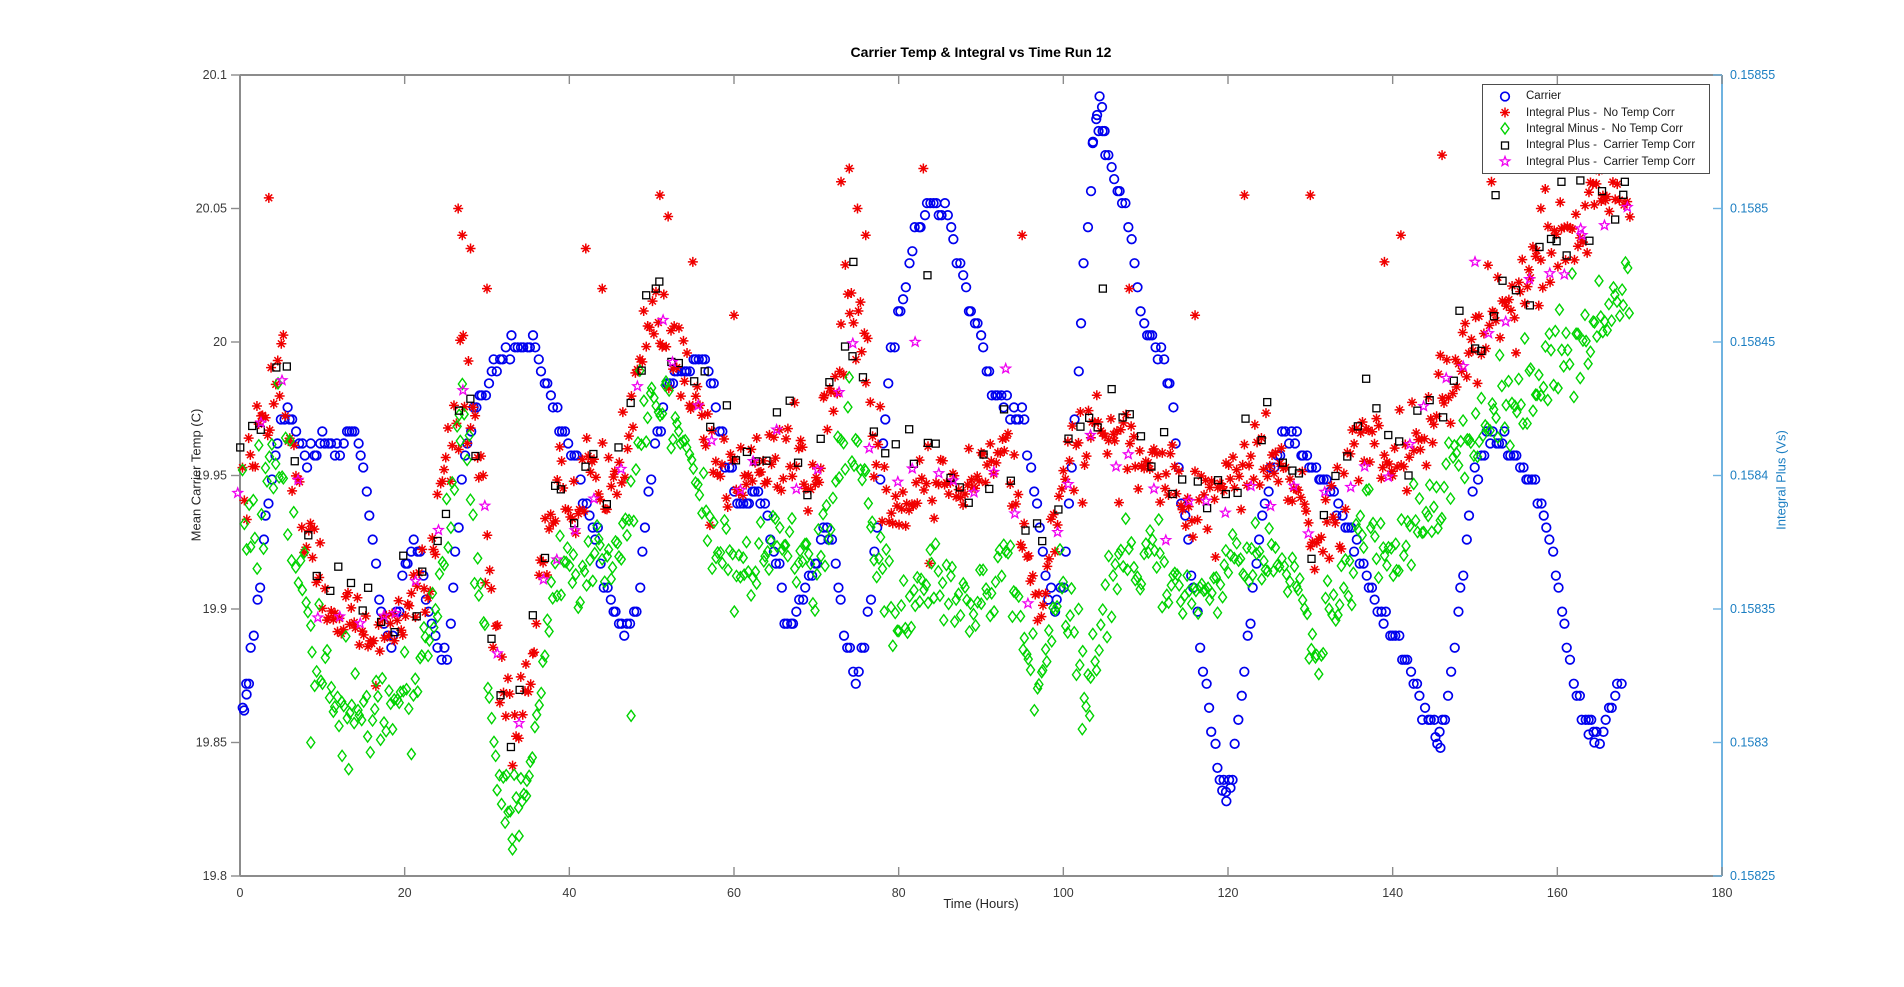 This screenshot has width=1904, height=987. I want to click on y-right-tick-label: 0.1583, so click(1749, 743).